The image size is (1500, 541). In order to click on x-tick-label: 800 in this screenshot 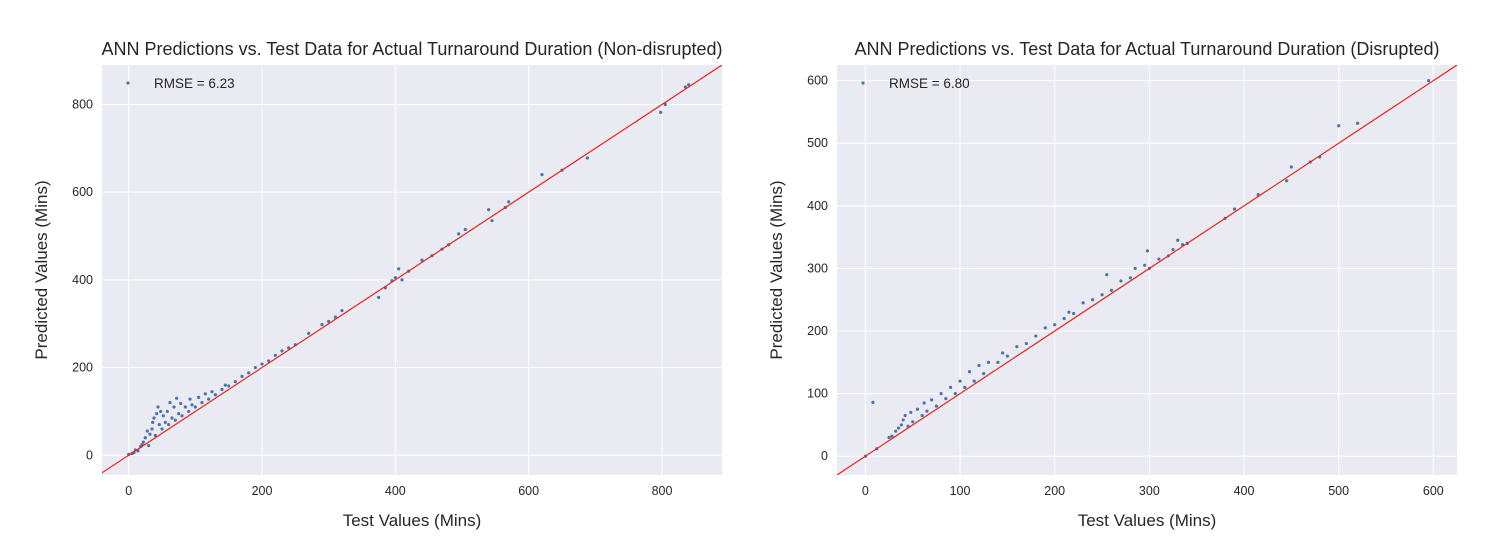, I will do `click(662, 491)`.